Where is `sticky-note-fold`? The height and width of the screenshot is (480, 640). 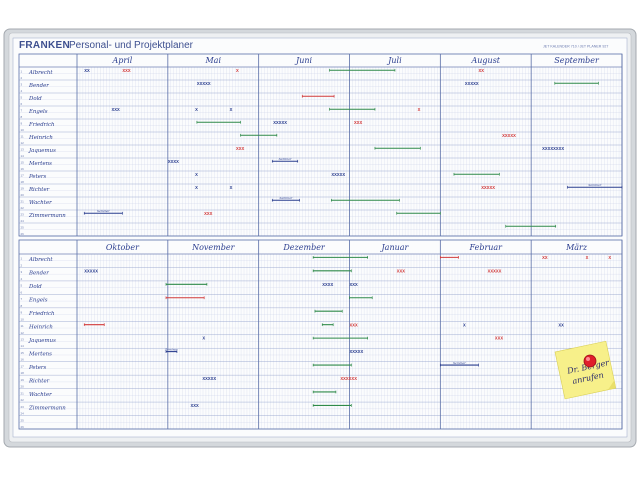 sticky-note-fold is located at coordinates (612, 385).